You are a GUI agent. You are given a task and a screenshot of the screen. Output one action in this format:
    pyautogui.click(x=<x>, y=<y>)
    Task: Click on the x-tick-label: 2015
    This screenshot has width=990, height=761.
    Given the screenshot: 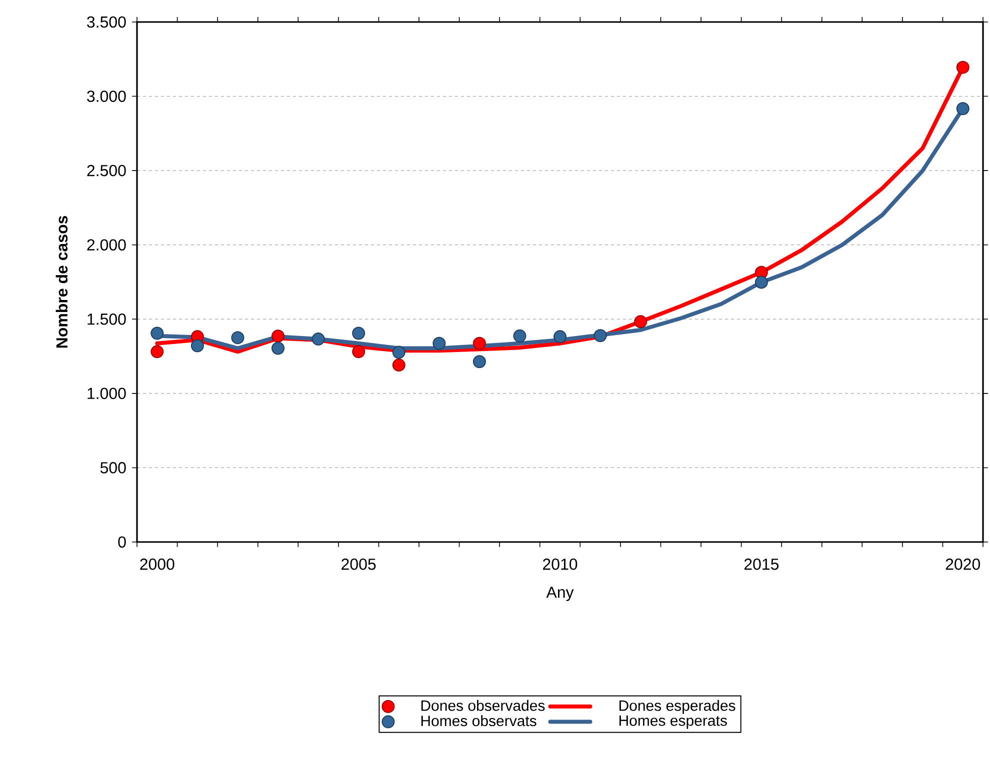 What is the action you would take?
    pyautogui.click(x=761, y=564)
    